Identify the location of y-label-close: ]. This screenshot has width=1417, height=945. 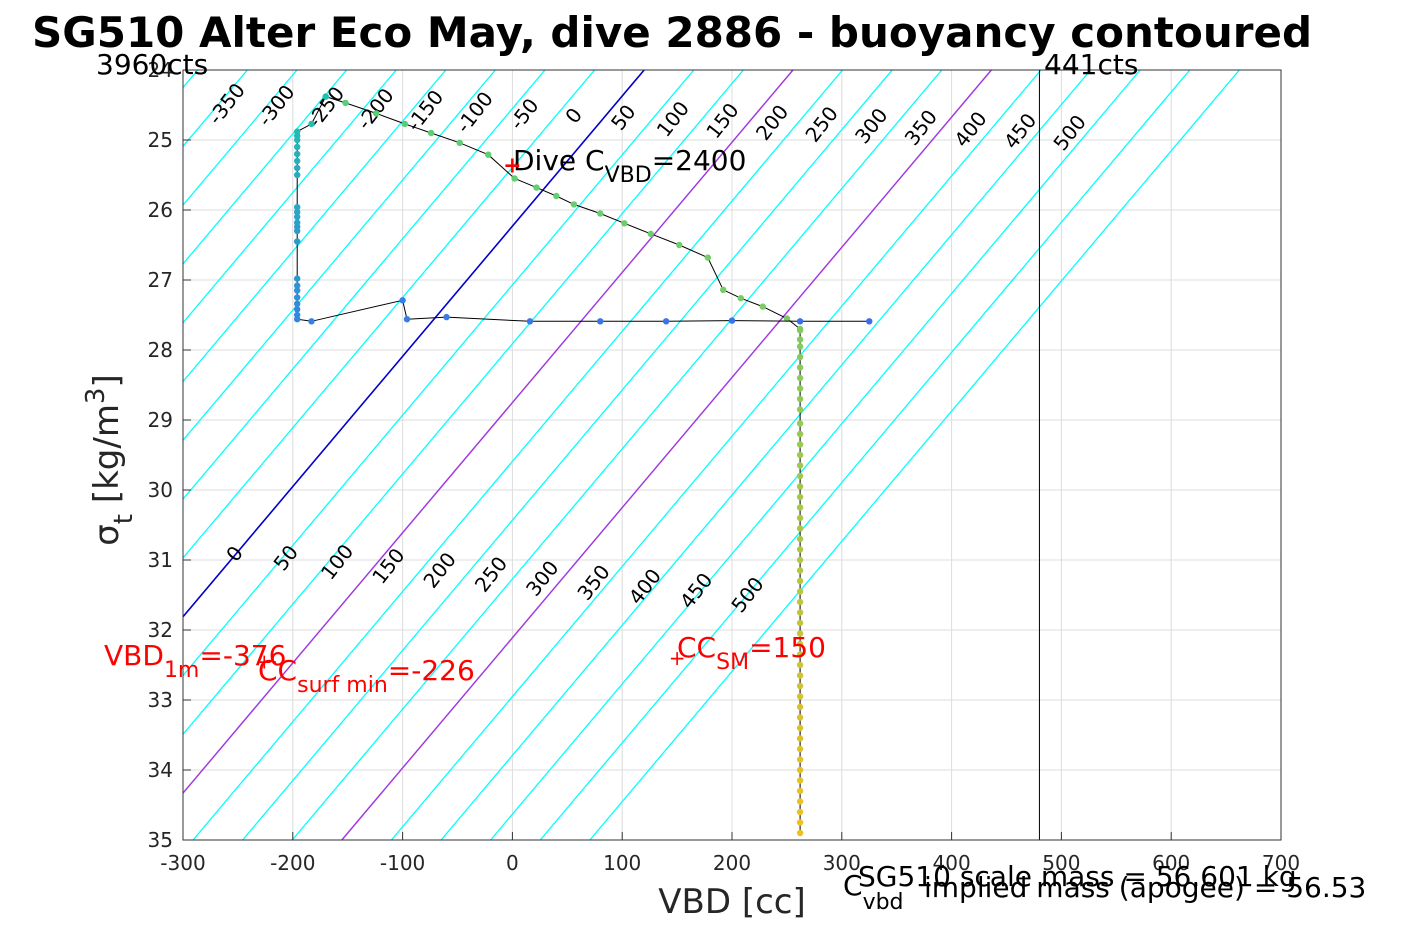
(107, 380).